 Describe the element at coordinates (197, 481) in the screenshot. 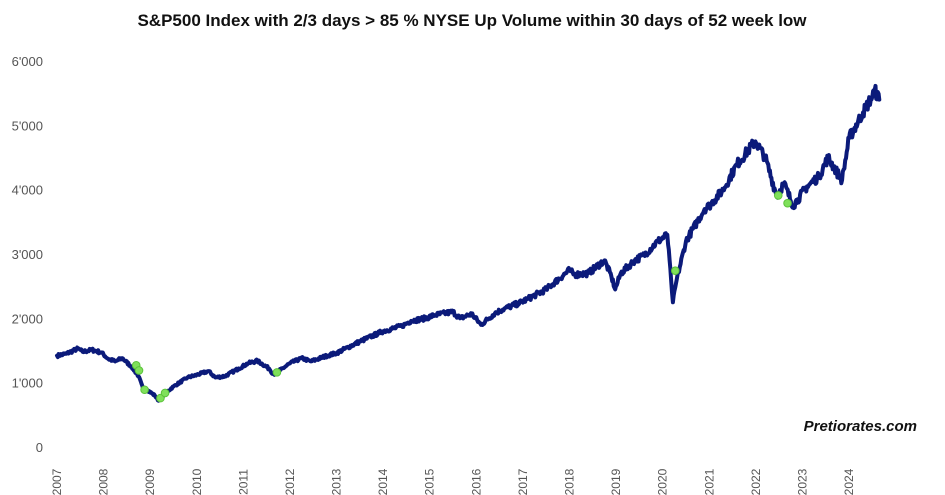

I see `x-tick-label: 2010` at that location.